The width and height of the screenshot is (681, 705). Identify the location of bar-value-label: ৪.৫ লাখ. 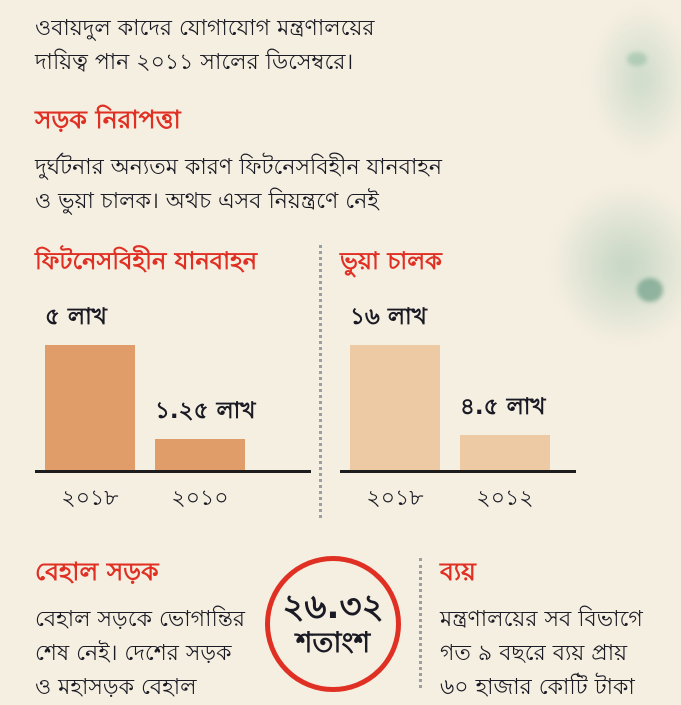
(503, 407).